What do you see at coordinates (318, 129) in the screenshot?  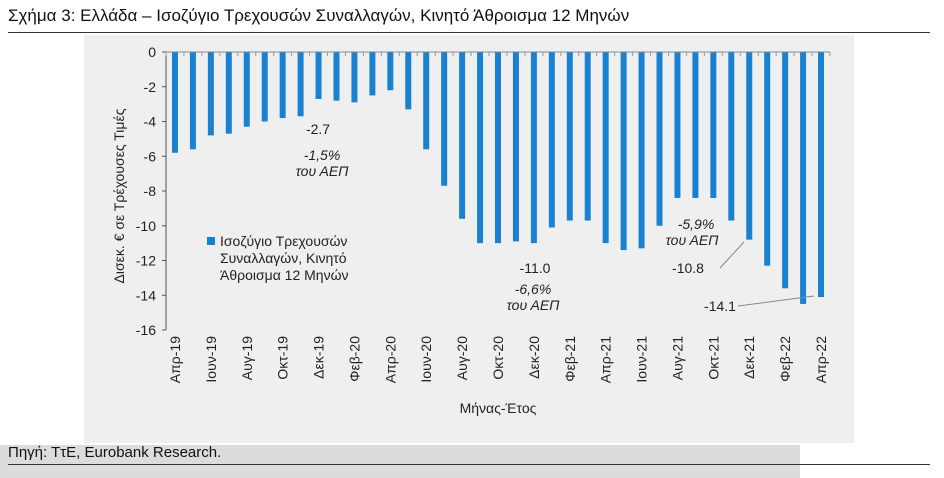 I see `annotation-value-label: -2.7` at bounding box center [318, 129].